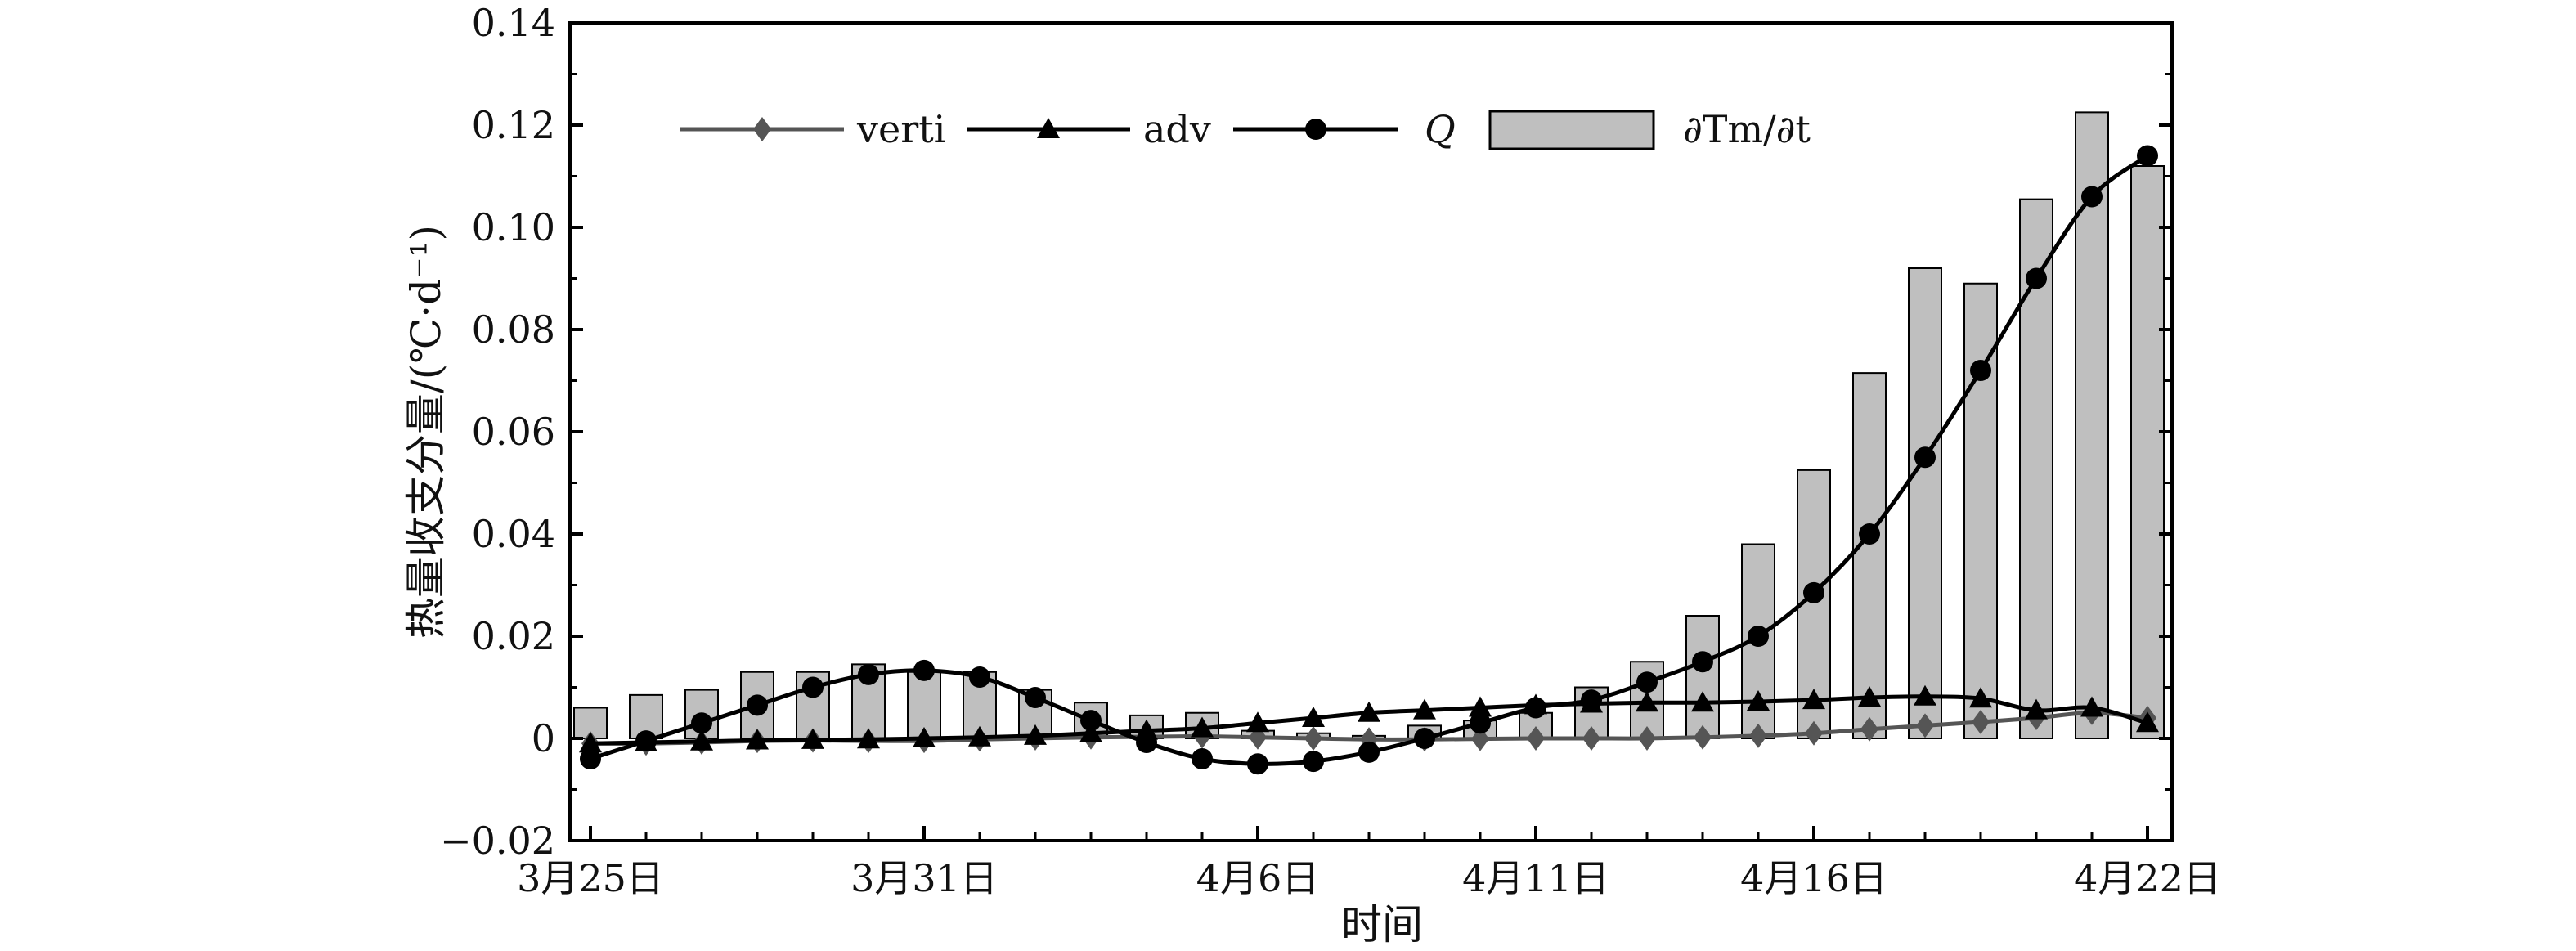 This screenshot has height=951, width=2576. Describe the element at coordinates (513, 534) in the screenshot. I see `y-tick-label: 0.04` at that location.